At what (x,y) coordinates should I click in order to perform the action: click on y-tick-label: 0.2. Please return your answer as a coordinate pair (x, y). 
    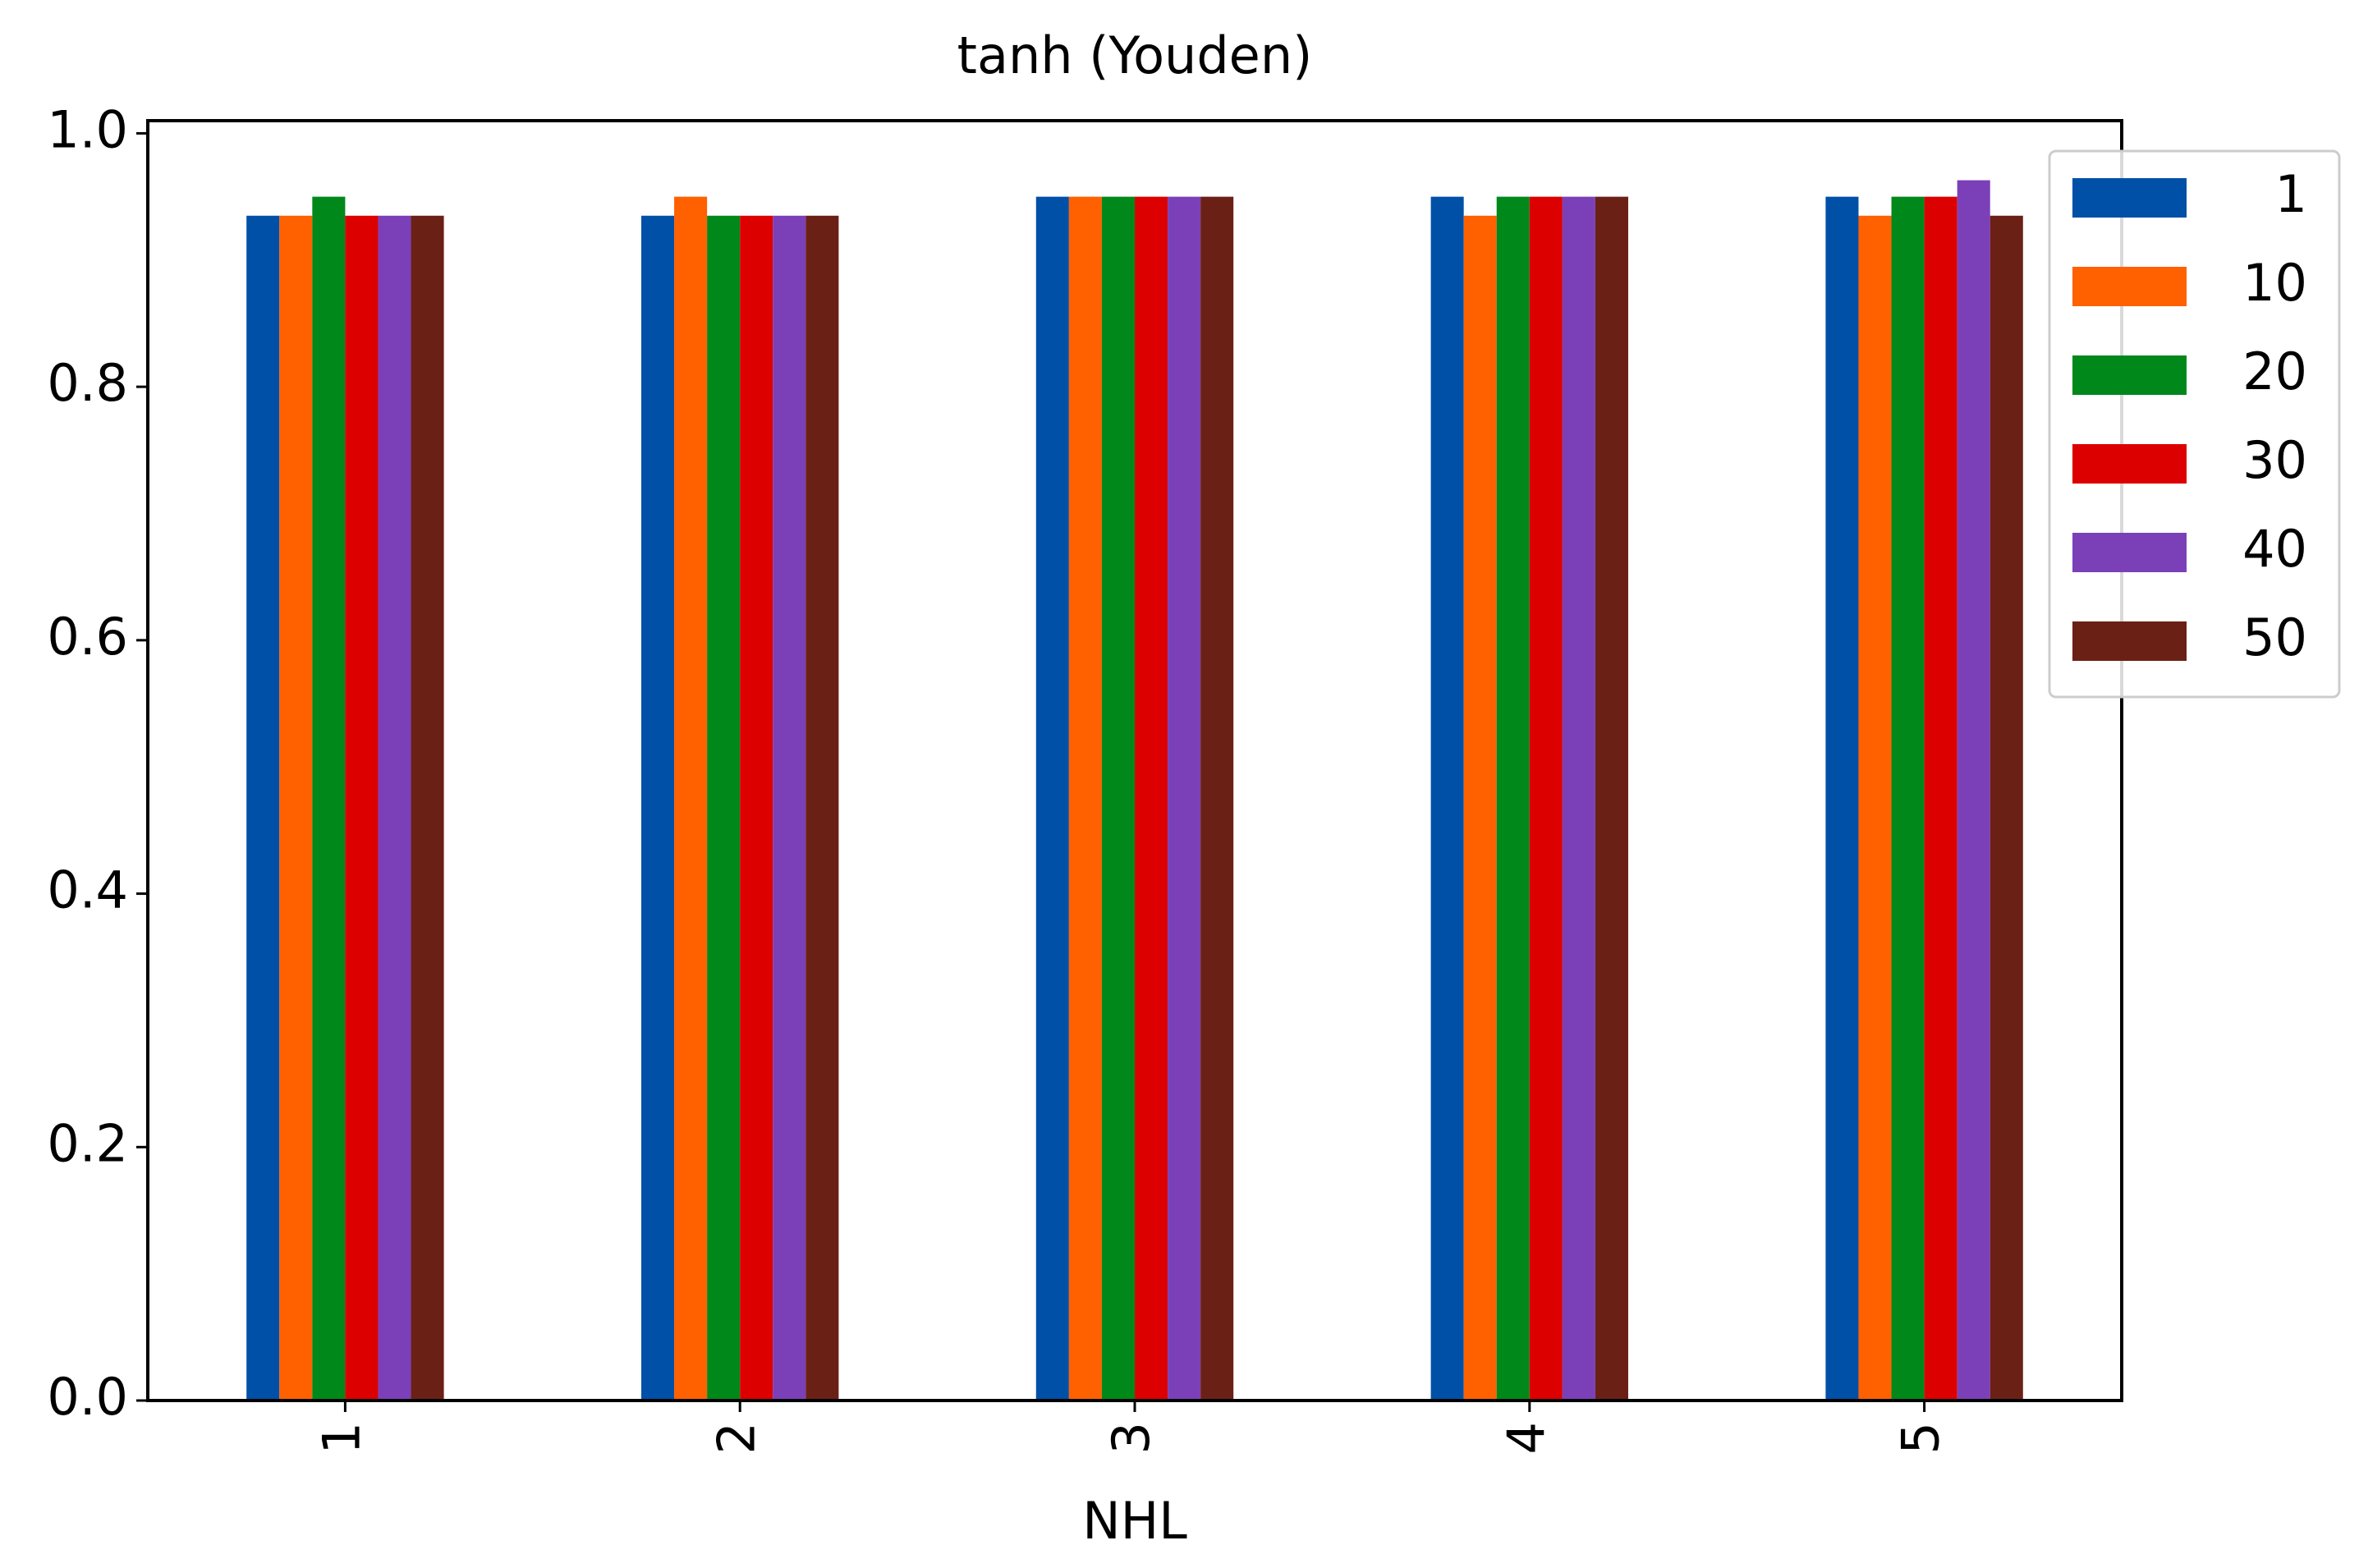
    Looking at the image, I should click on (87, 1143).